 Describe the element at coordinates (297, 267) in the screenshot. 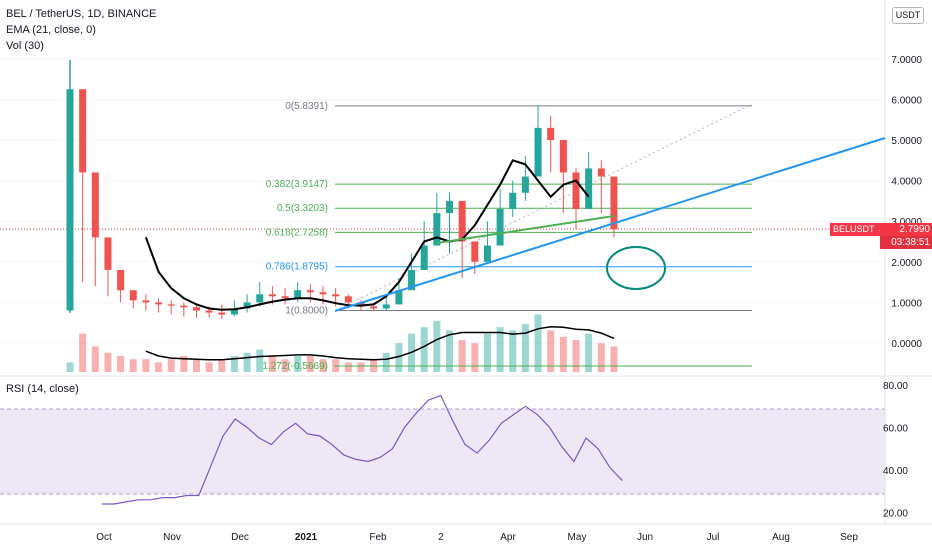

I see `fib-level-label: 0.786(1.8795)` at that location.